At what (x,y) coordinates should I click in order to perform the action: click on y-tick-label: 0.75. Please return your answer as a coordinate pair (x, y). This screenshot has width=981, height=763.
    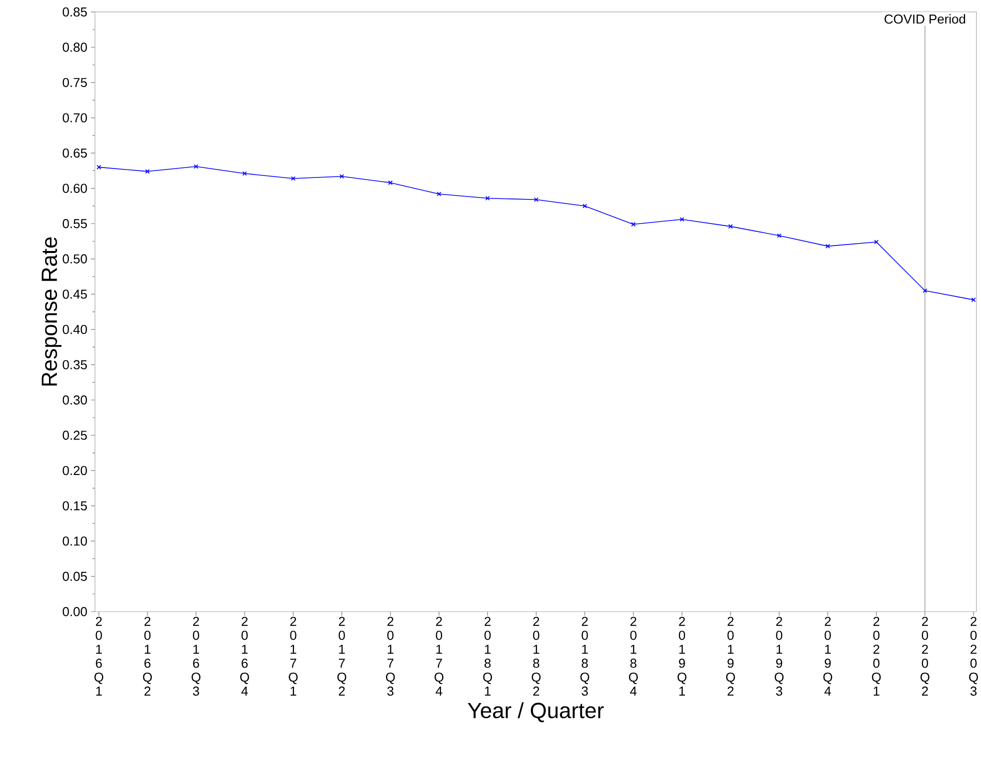
    Looking at the image, I should click on (74, 83).